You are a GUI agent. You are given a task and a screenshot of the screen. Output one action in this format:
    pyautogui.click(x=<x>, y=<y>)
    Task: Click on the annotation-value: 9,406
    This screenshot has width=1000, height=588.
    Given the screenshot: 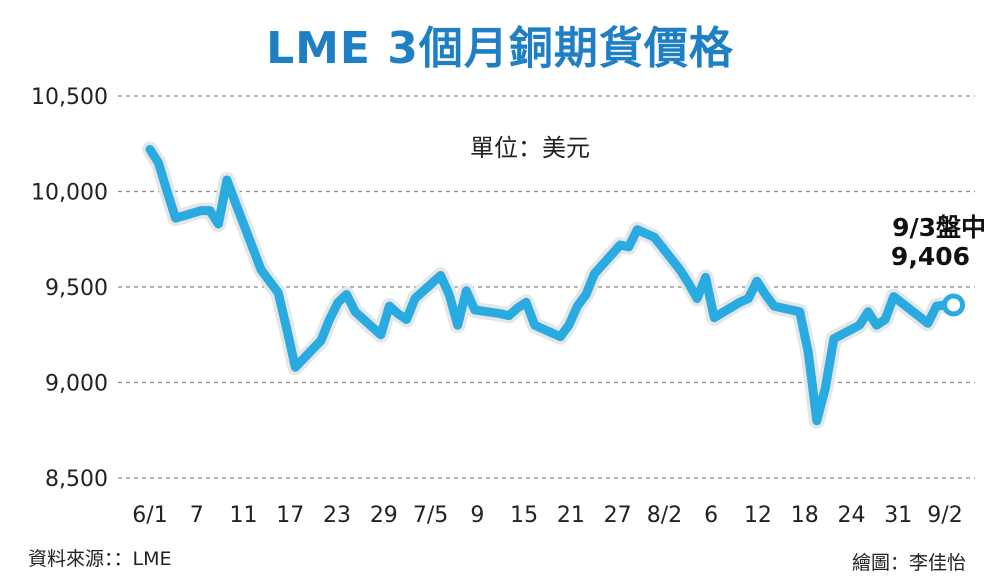 What is the action you would take?
    pyautogui.click(x=930, y=256)
    